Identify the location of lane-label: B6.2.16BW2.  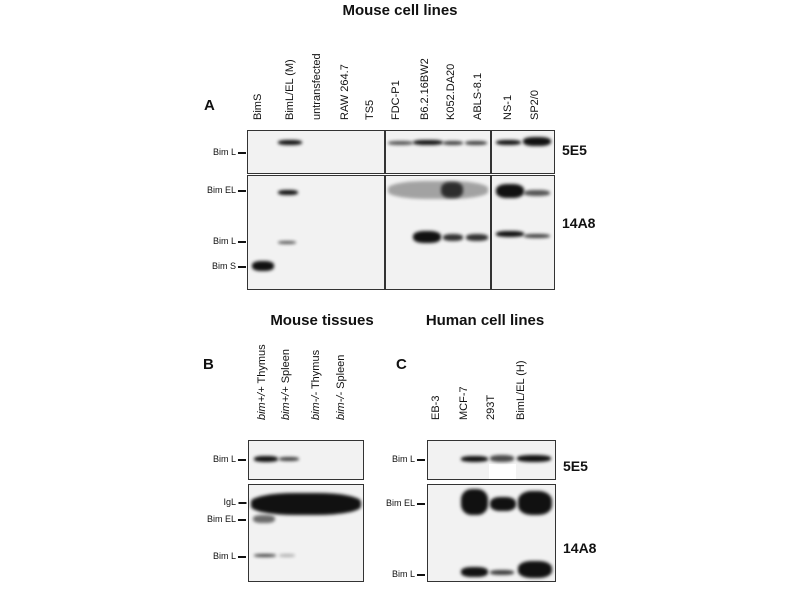
(425, 89).